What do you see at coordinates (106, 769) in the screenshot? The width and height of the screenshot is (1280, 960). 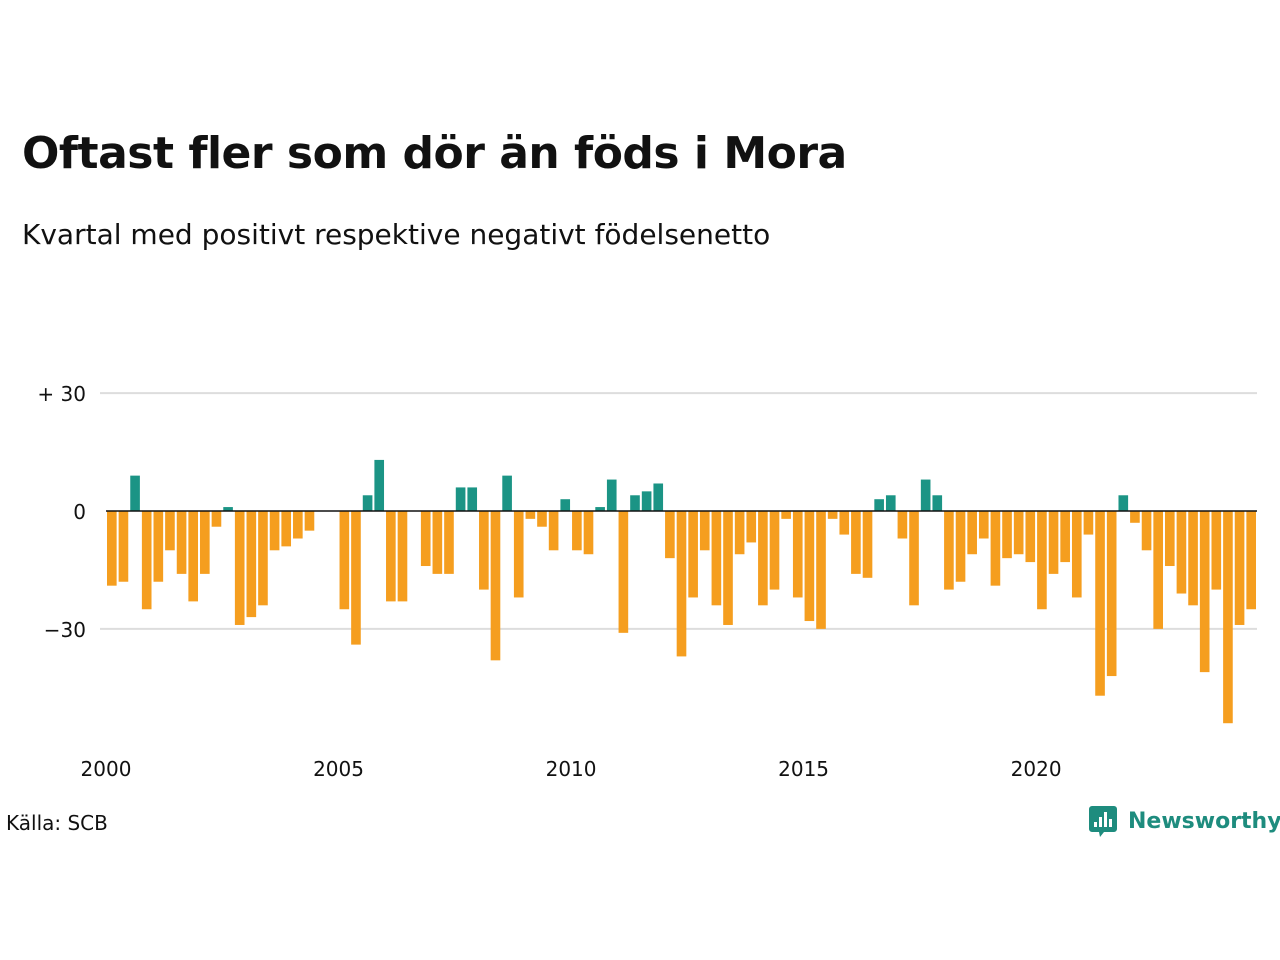 I see `x-tick-label: 2000` at bounding box center [106, 769].